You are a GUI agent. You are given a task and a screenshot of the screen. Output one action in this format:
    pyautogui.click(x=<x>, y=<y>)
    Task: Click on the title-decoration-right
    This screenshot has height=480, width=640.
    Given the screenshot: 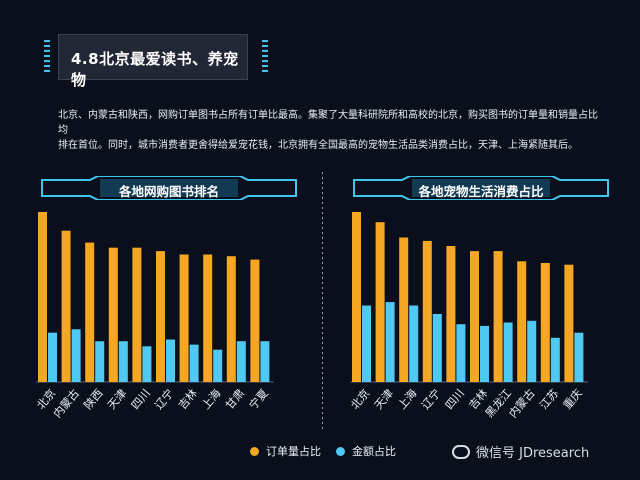 What is the action you would take?
    pyautogui.click(x=265, y=57)
    